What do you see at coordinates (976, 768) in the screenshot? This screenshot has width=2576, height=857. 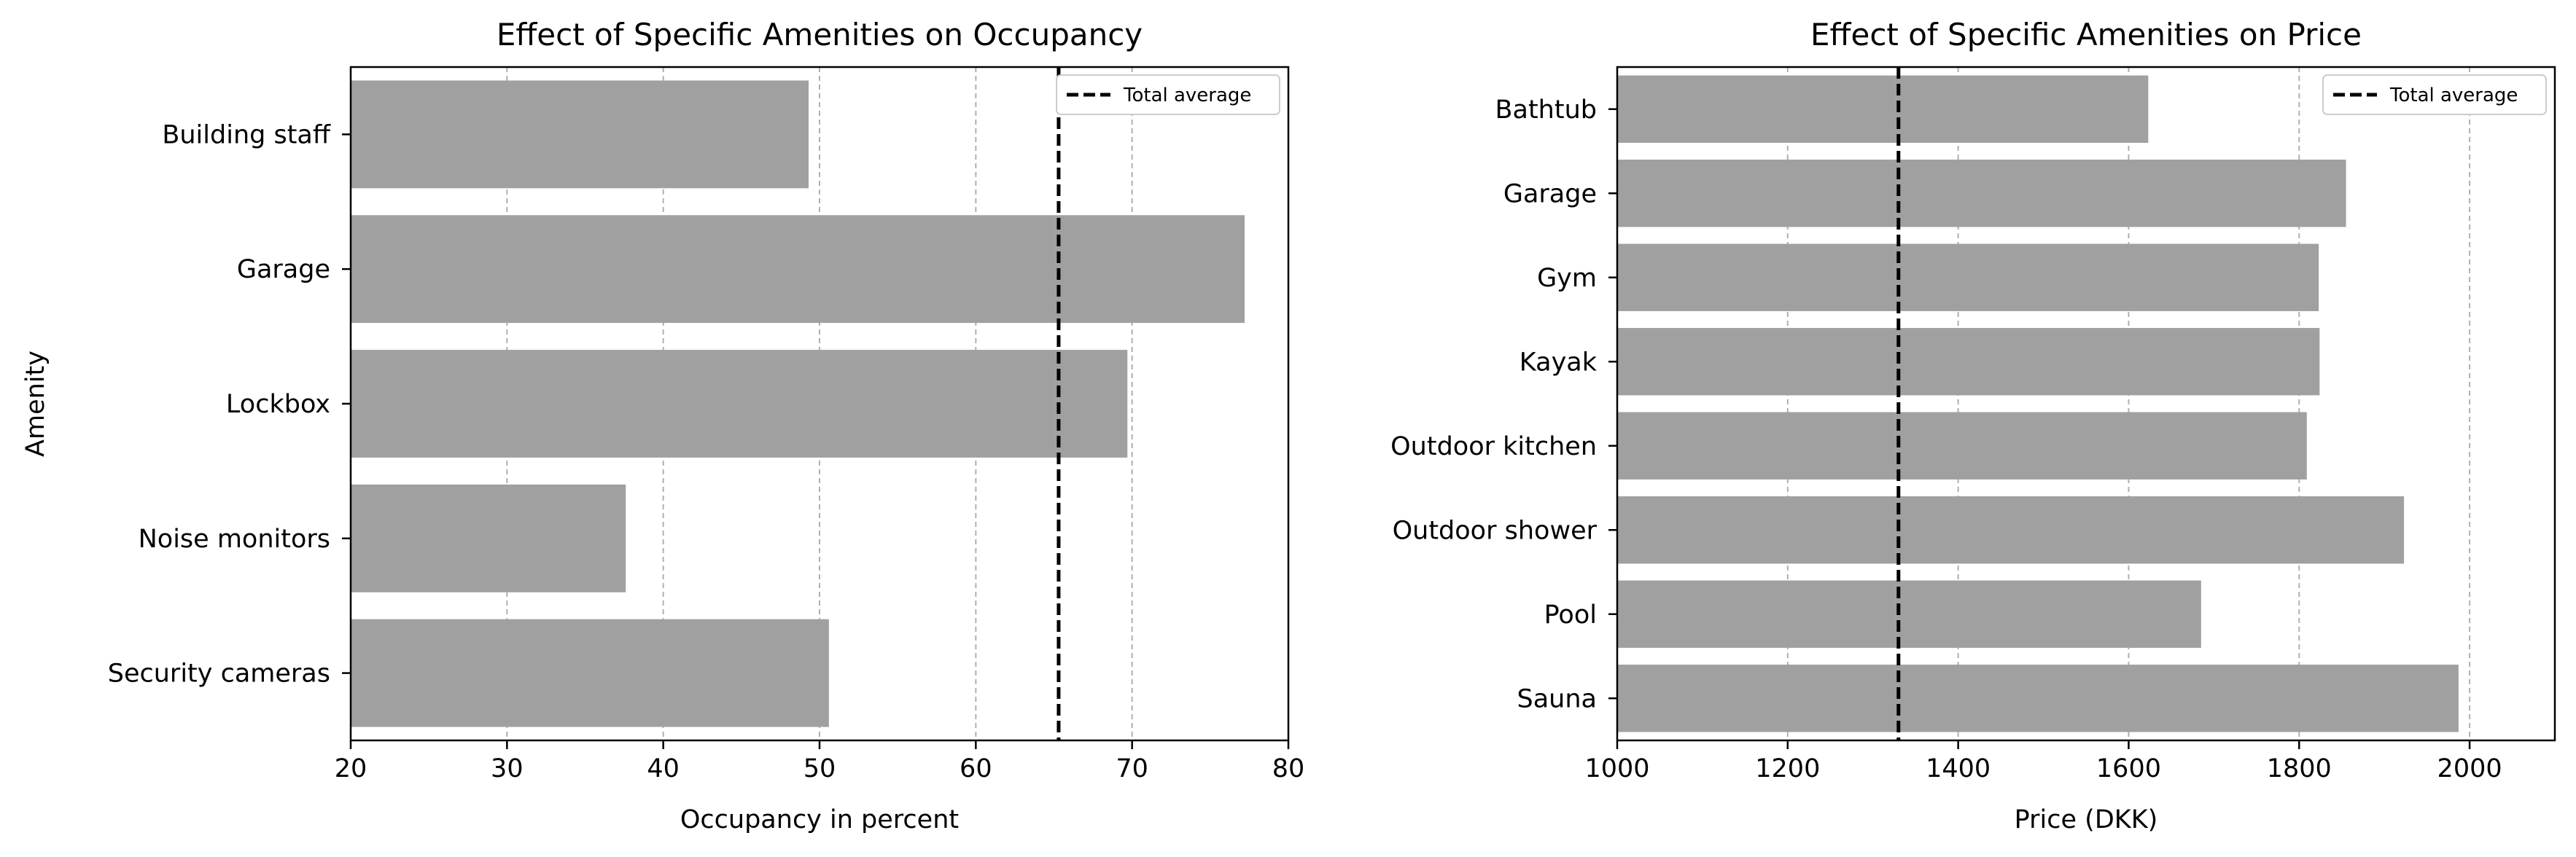 I see `x-tick-label: 60` at bounding box center [976, 768].